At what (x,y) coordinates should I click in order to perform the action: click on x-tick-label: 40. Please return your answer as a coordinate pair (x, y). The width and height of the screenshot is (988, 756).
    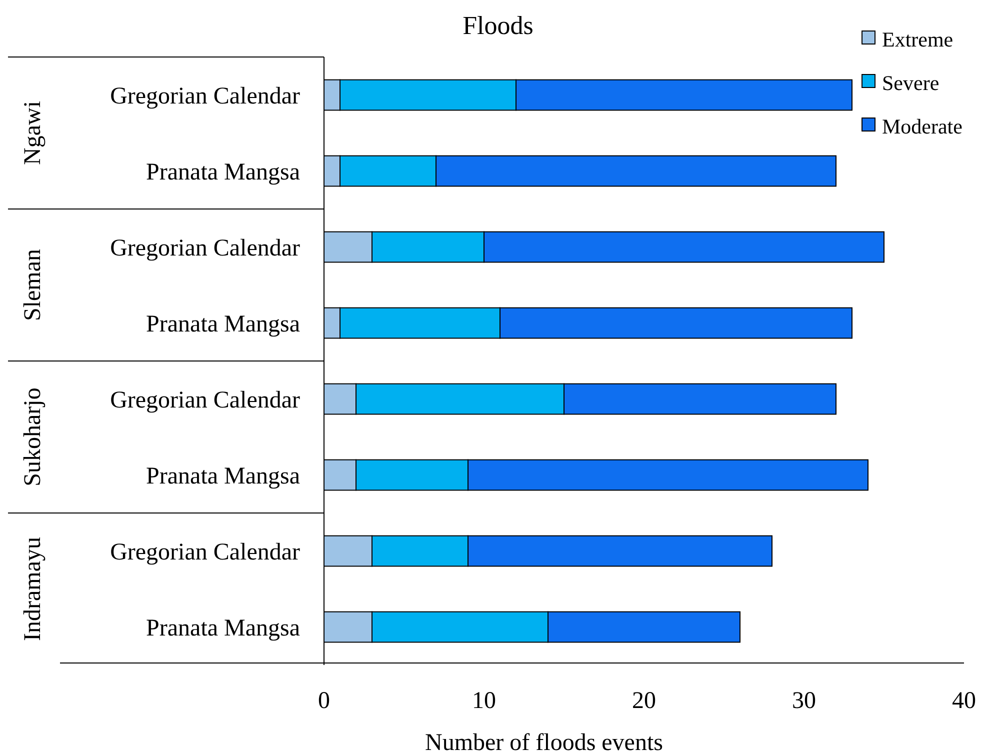
    Looking at the image, I should click on (964, 701).